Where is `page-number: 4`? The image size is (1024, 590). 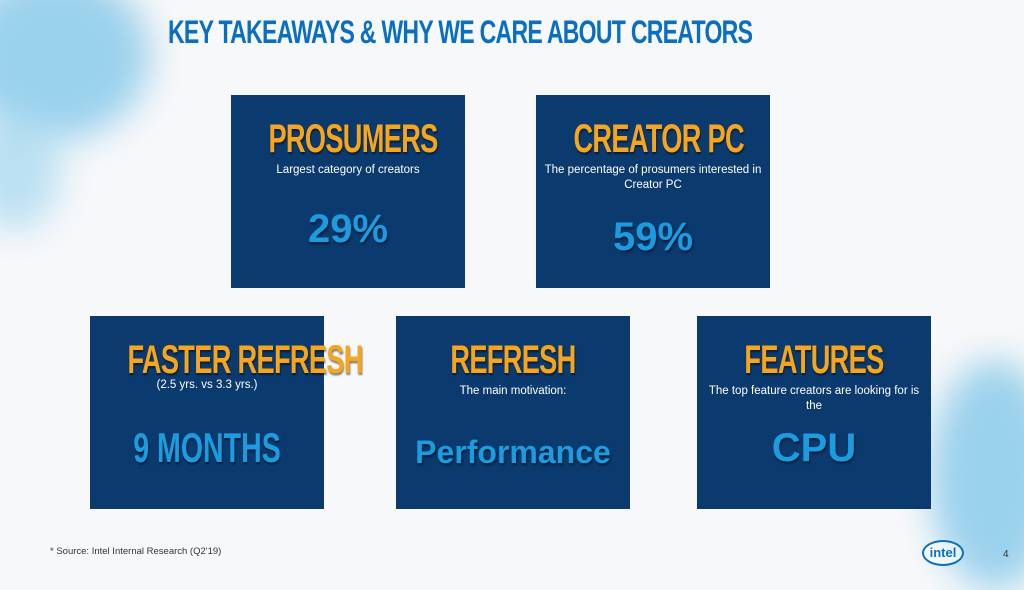
page-number: 4 is located at coordinates (1006, 554).